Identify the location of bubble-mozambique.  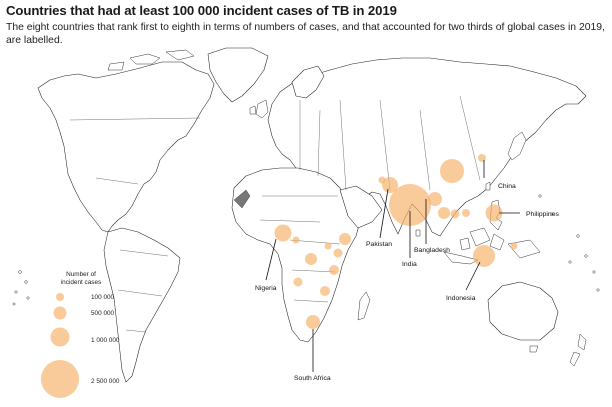
(325, 291).